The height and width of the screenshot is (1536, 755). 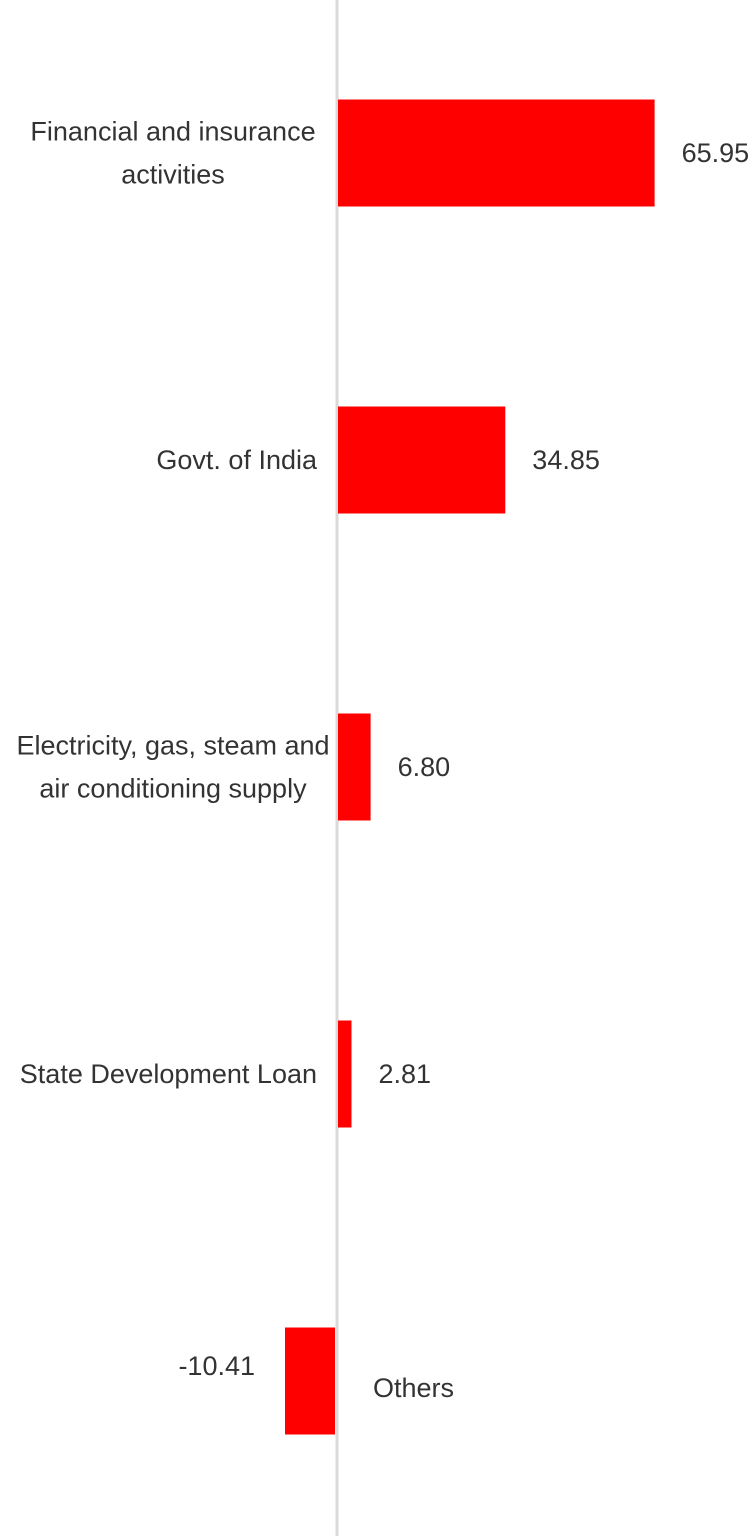 What do you see at coordinates (424, 767) in the screenshot?
I see `value-label-3: 6.80` at bounding box center [424, 767].